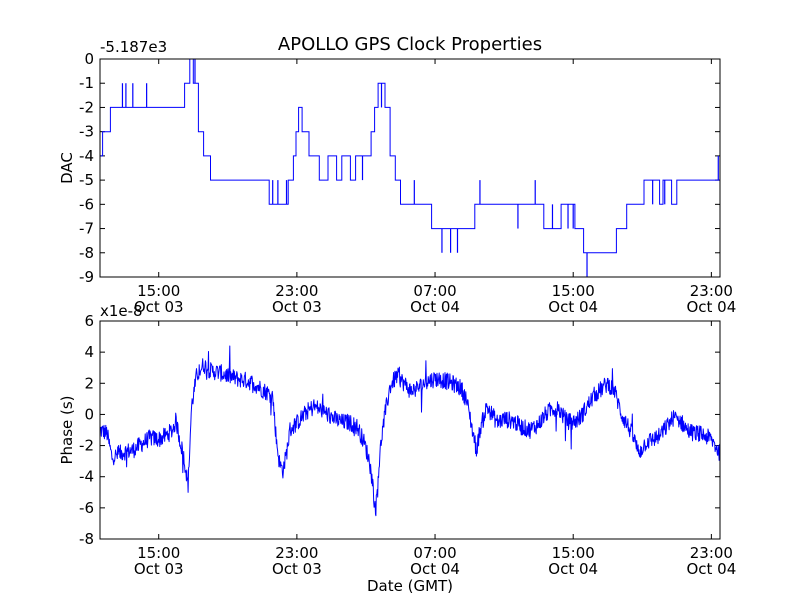 The image size is (800, 600). Describe the element at coordinates (434, 291) in the screenshot. I see `dac-xtick-time: 07:00` at that location.